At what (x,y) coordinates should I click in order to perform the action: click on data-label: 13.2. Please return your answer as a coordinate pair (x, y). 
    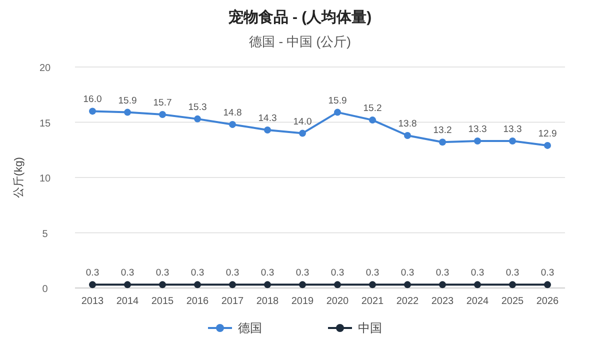
    Looking at the image, I should click on (442, 130).